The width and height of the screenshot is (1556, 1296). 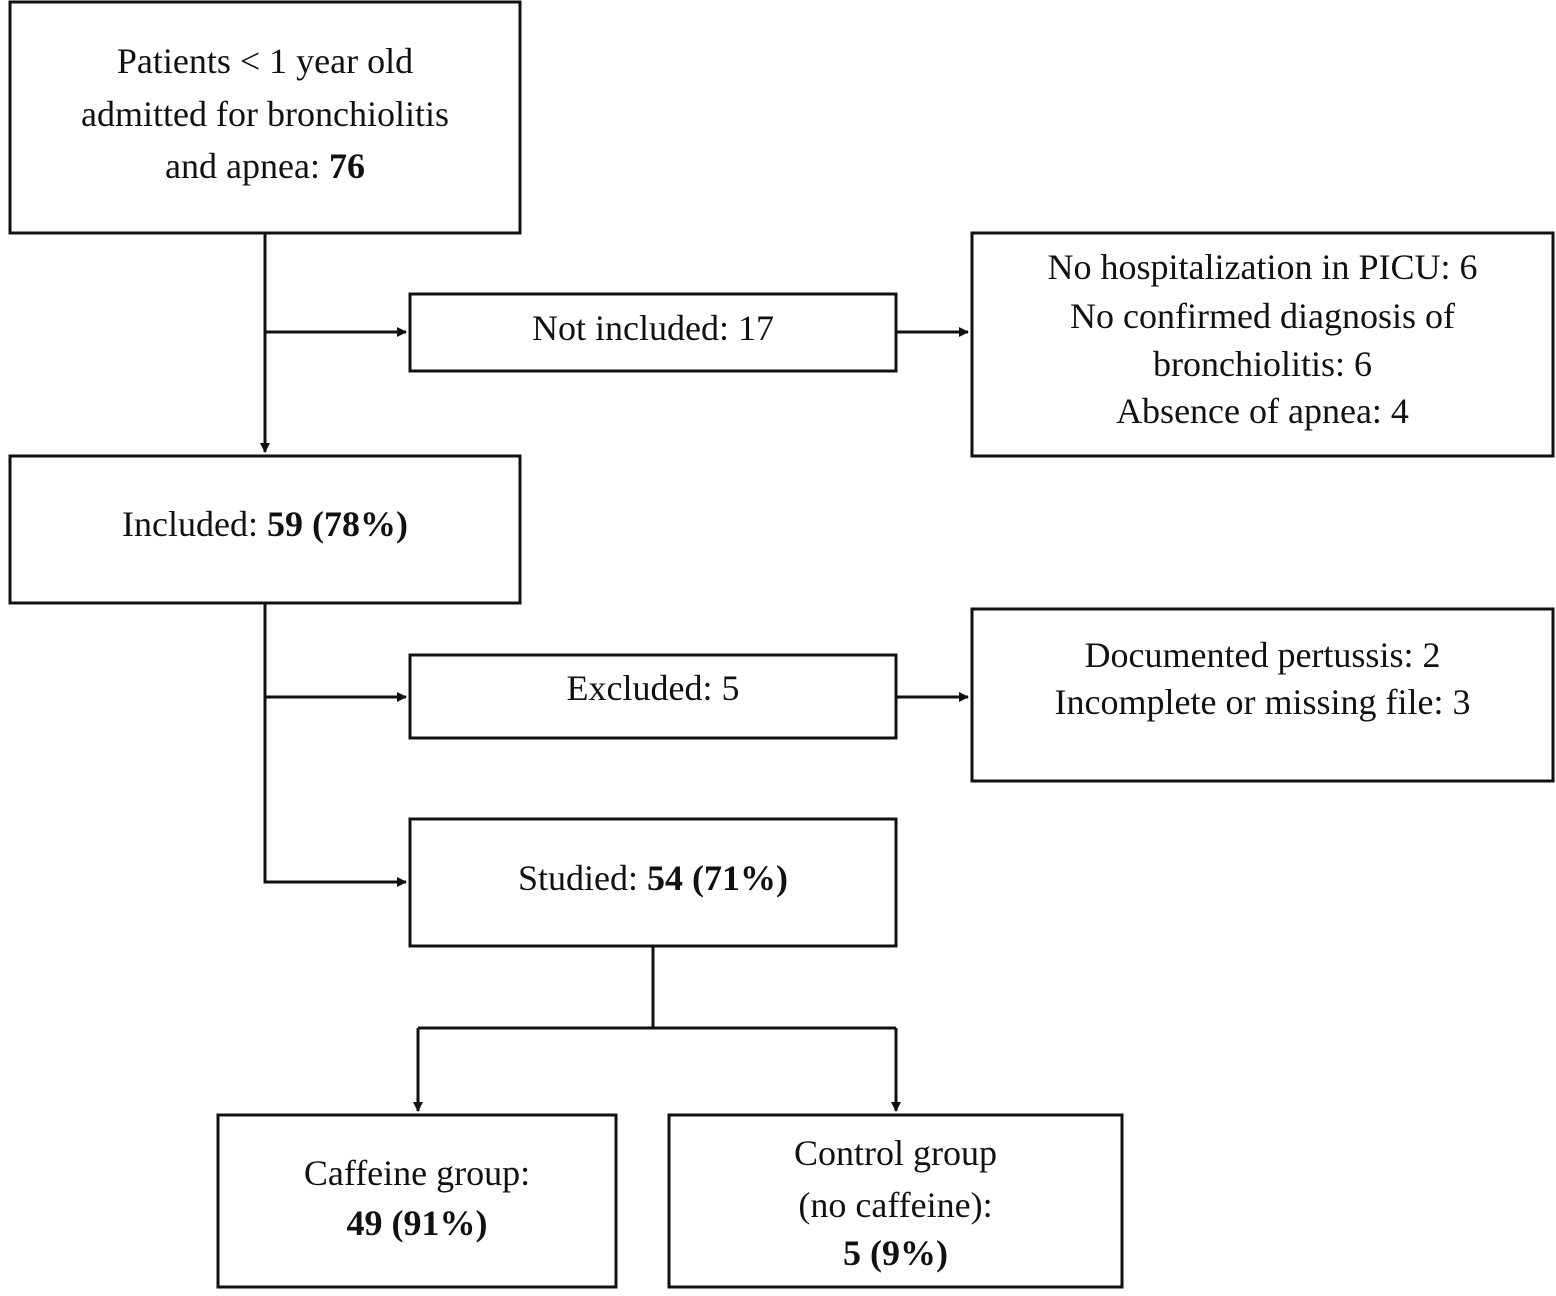 I want to click on bold-part: 59 (78%), so click(x=337, y=524).